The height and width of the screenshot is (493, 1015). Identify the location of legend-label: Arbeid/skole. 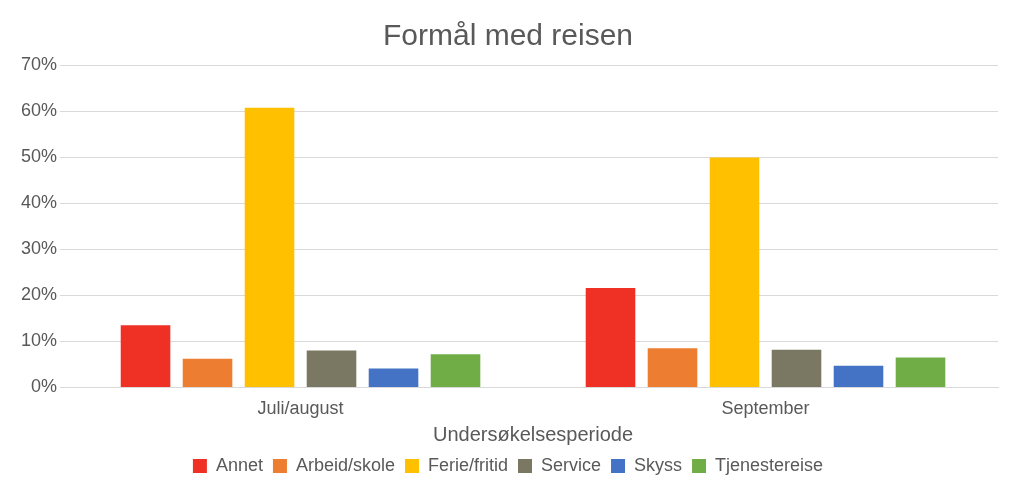
(345, 464).